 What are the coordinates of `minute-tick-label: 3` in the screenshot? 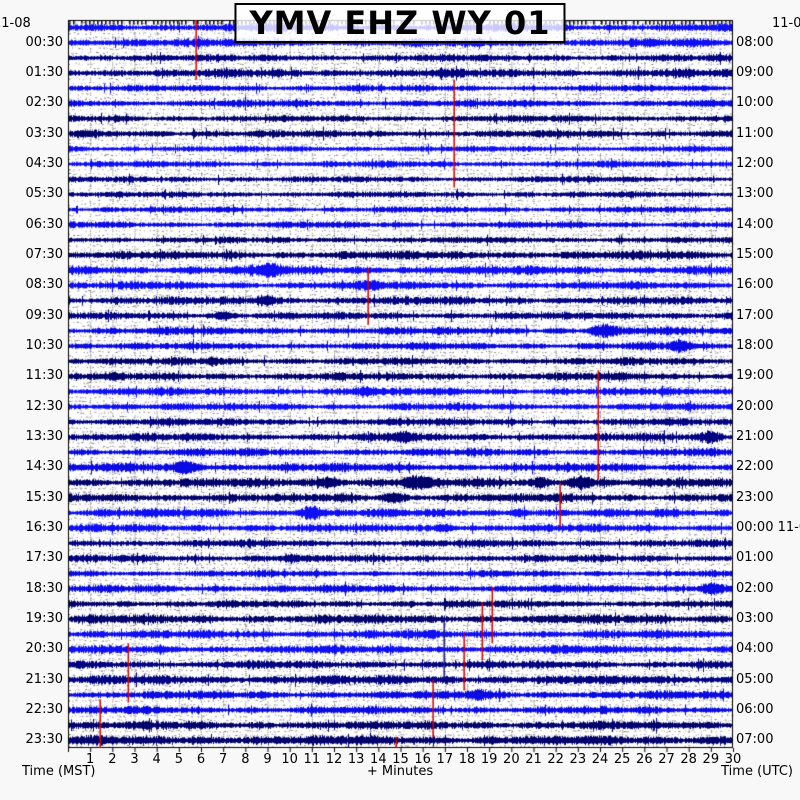 It's located at (134, 759).